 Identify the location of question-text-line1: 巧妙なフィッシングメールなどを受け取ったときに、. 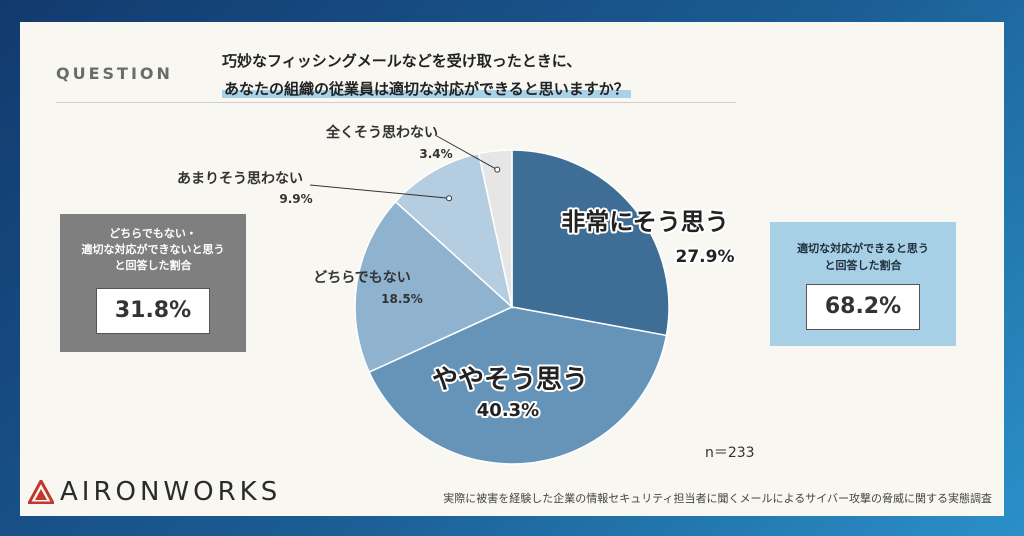
(402, 61).